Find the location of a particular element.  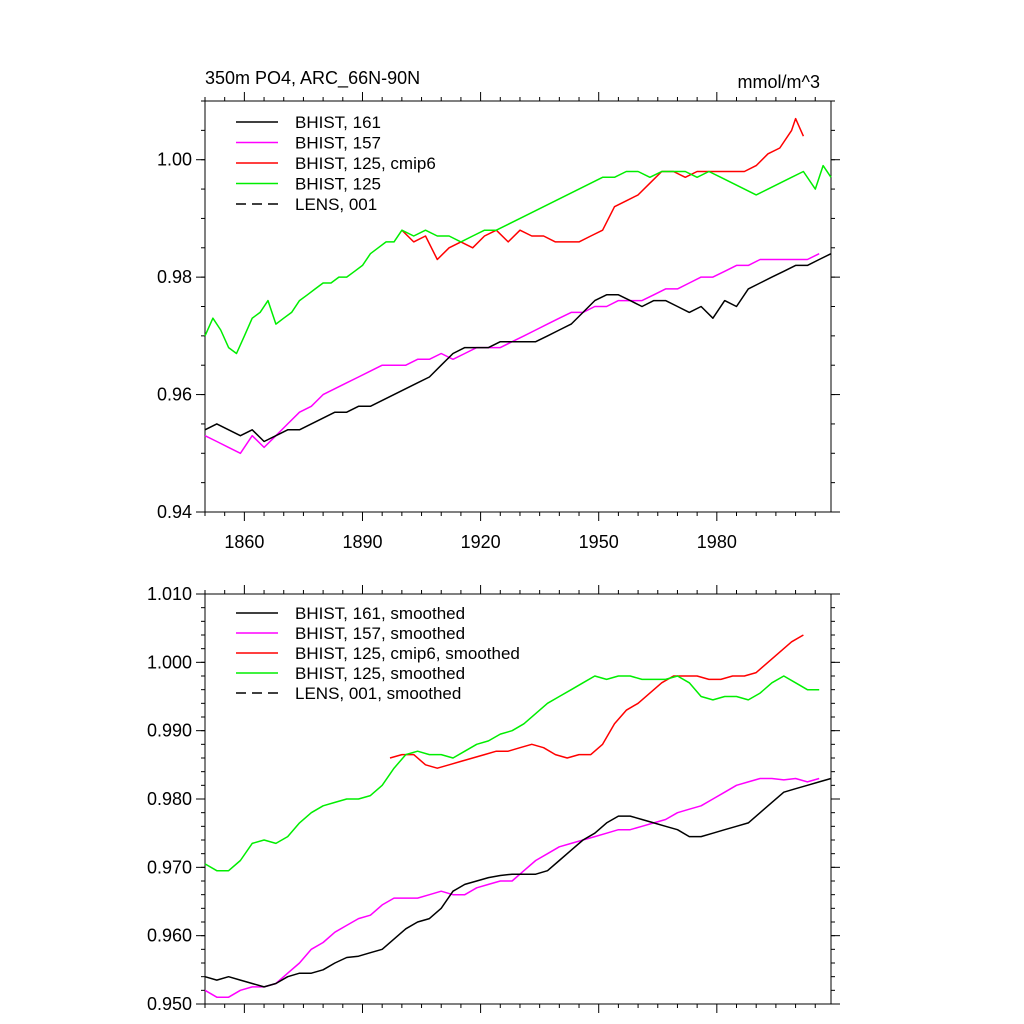

bottom-tick-labels: 0.950 0.960 0.970 0.980 0.990 1.000 1.010 is located at coordinates (169, 799).